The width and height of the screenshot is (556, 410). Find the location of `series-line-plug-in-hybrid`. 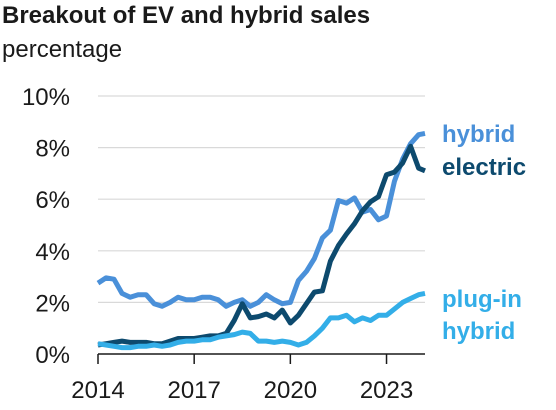

series-line-plug-in-hybrid is located at coordinates (261, 320).